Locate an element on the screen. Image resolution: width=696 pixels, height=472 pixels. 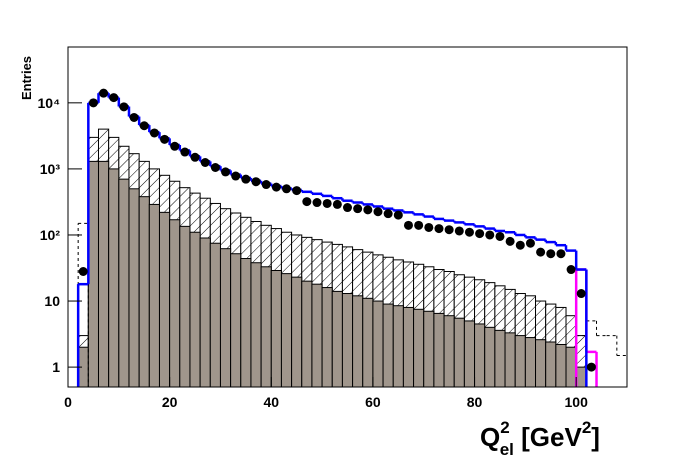
y-tick-label: 10³ is located at coordinates (50, 169).